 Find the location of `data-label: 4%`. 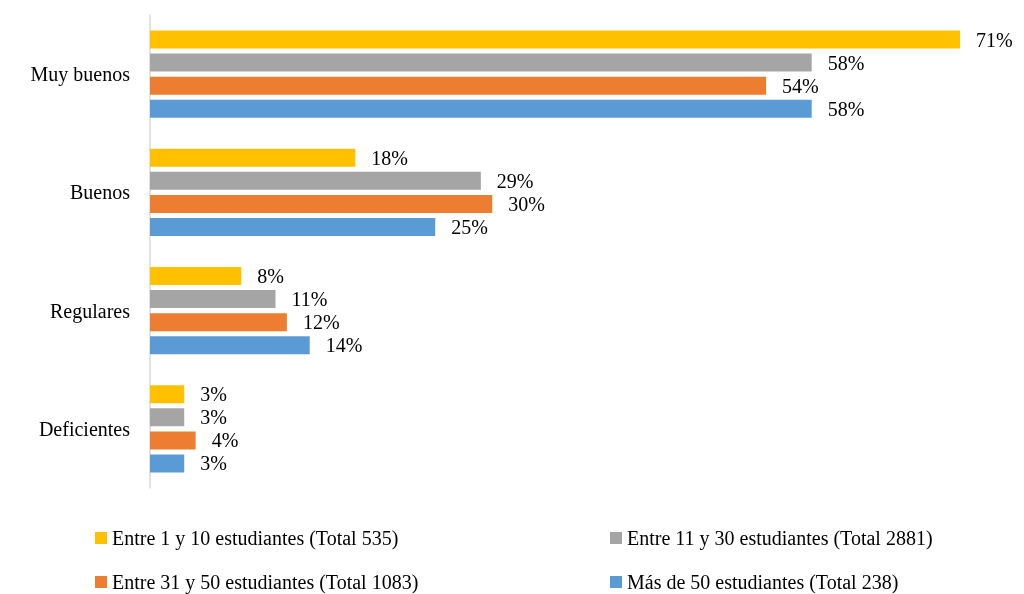

data-label: 4% is located at coordinates (225, 440).